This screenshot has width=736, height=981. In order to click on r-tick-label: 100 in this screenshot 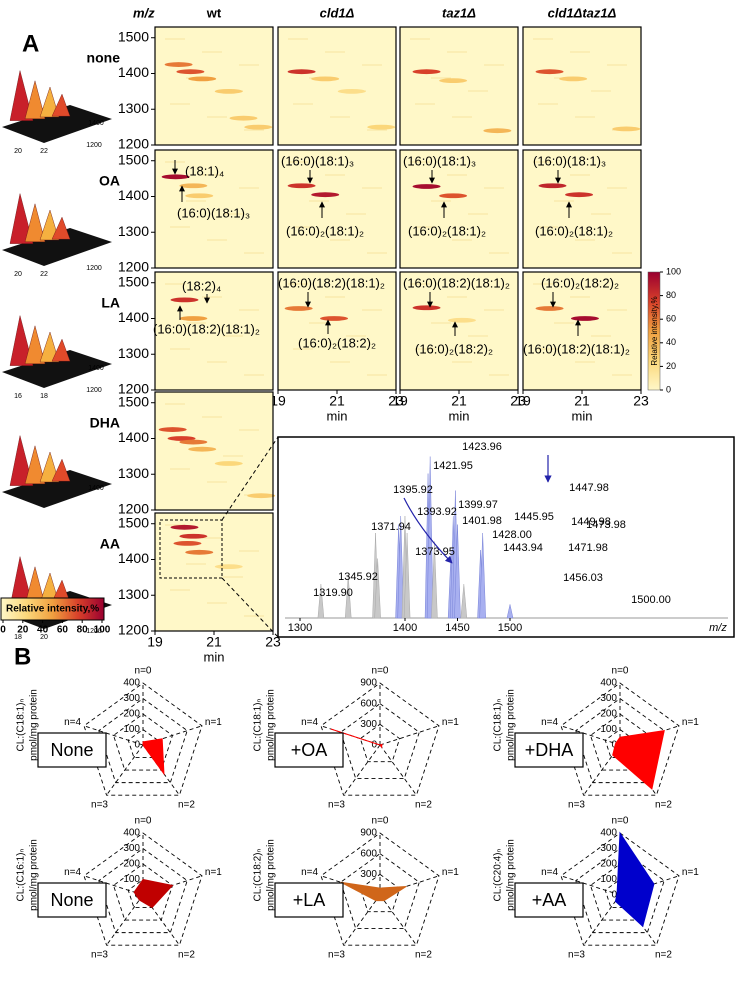, I will do `click(608, 729)`.